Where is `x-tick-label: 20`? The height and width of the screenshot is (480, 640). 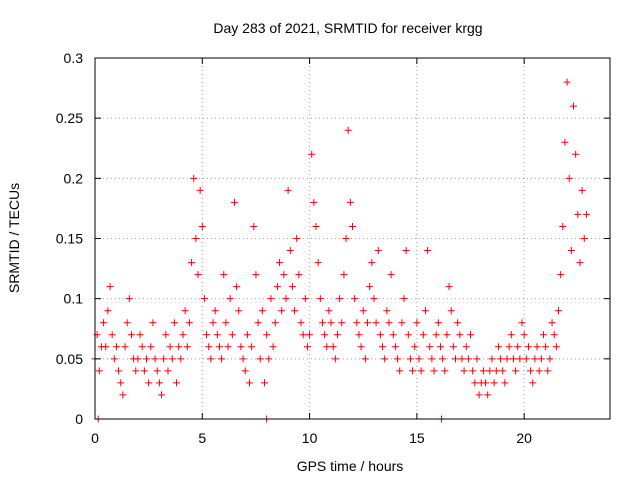 x-tick-label: 20 is located at coordinates (524, 438).